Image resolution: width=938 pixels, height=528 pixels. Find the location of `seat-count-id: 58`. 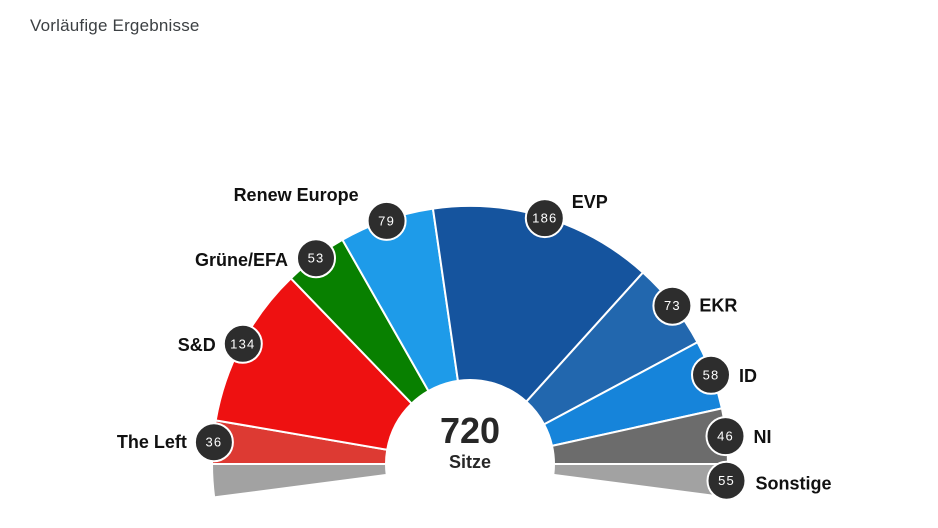

seat-count-id: 58 is located at coordinates (711, 374).